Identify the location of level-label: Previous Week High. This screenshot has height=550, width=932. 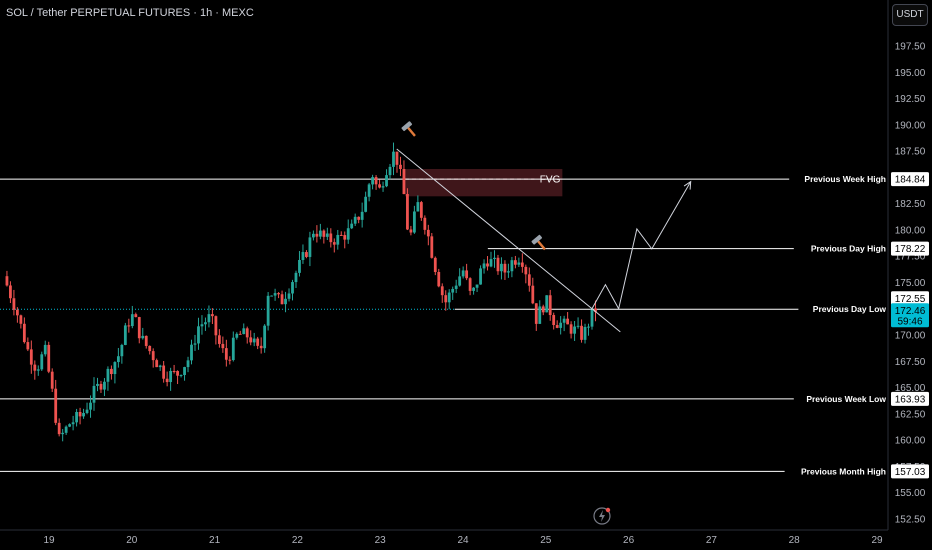
(845, 179).